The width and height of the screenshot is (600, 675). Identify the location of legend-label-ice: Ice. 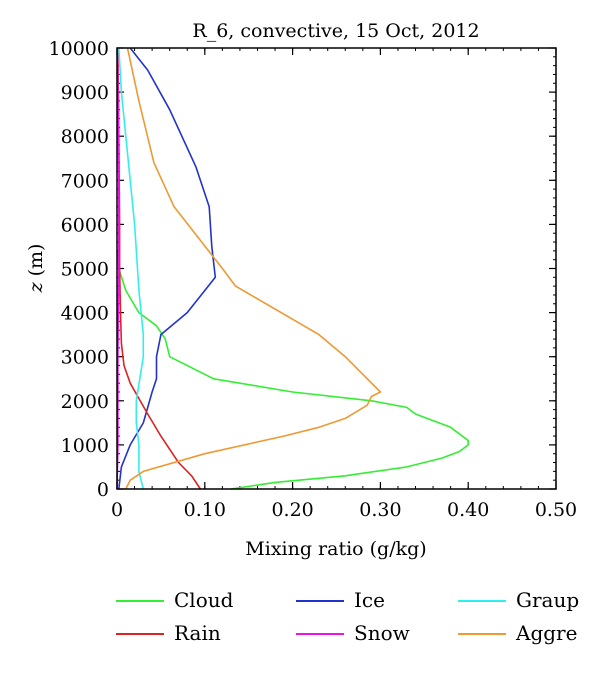
(369, 600).